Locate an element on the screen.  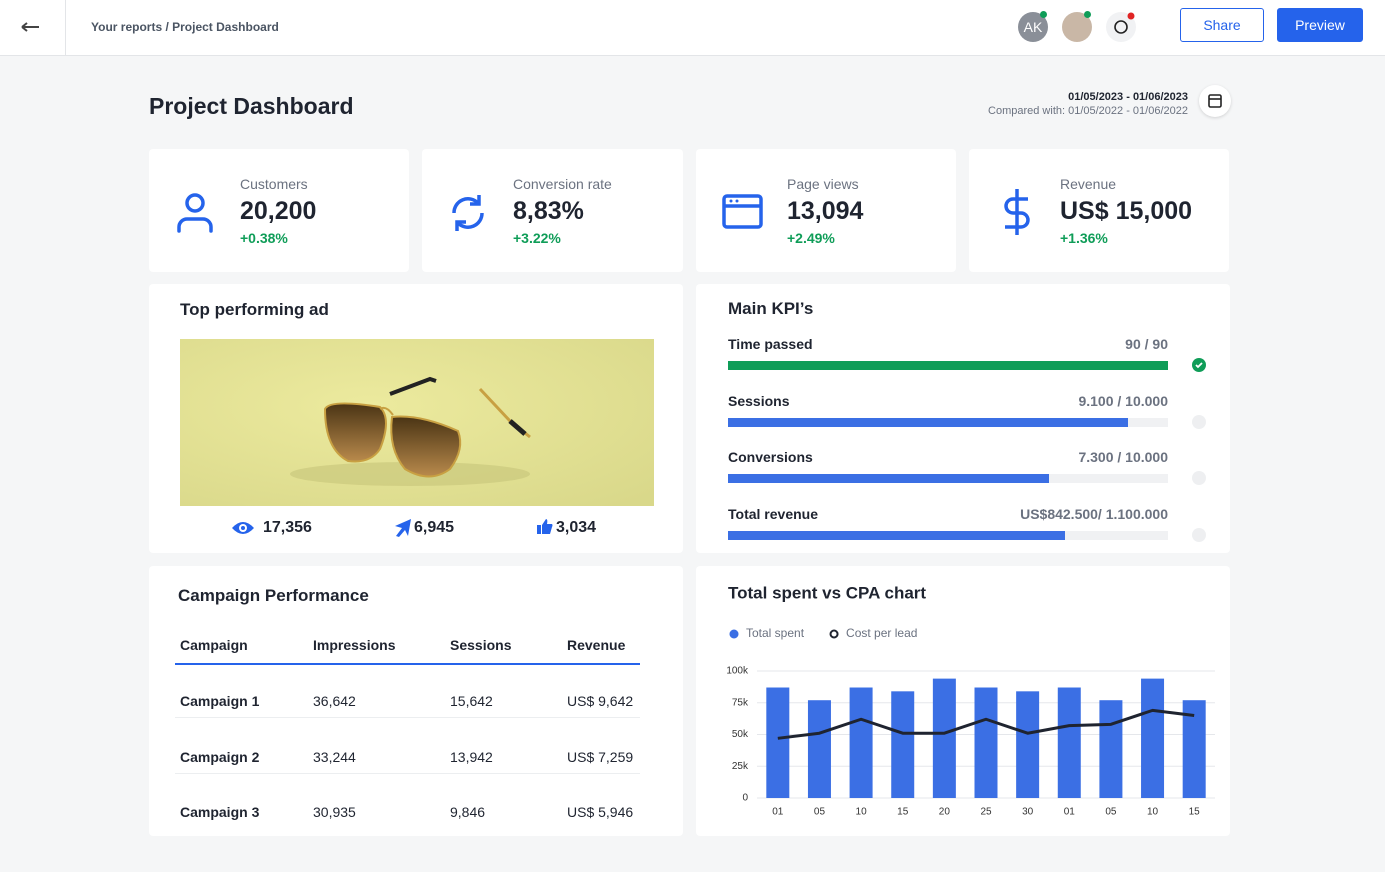
stat-change: +3.22% is located at coordinates (537, 238).